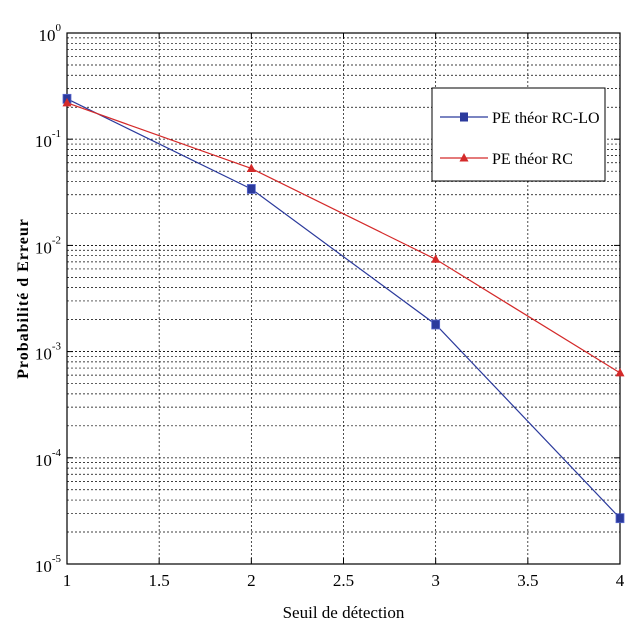 This screenshot has width=627, height=628. I want to click on y-tick-label: 10⁻⁵, so click(48, 564).